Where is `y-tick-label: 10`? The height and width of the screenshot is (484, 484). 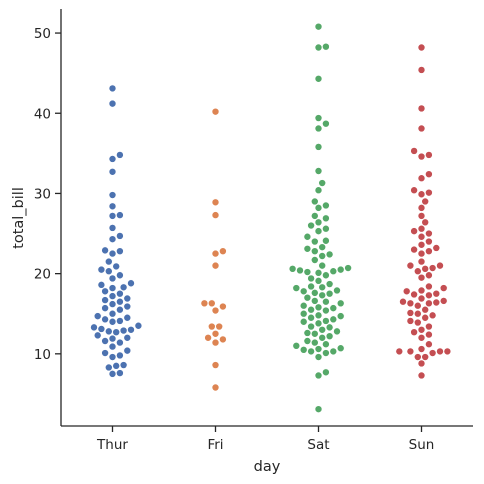
y-tick-label: 10 is located at coordinates (42, 355).